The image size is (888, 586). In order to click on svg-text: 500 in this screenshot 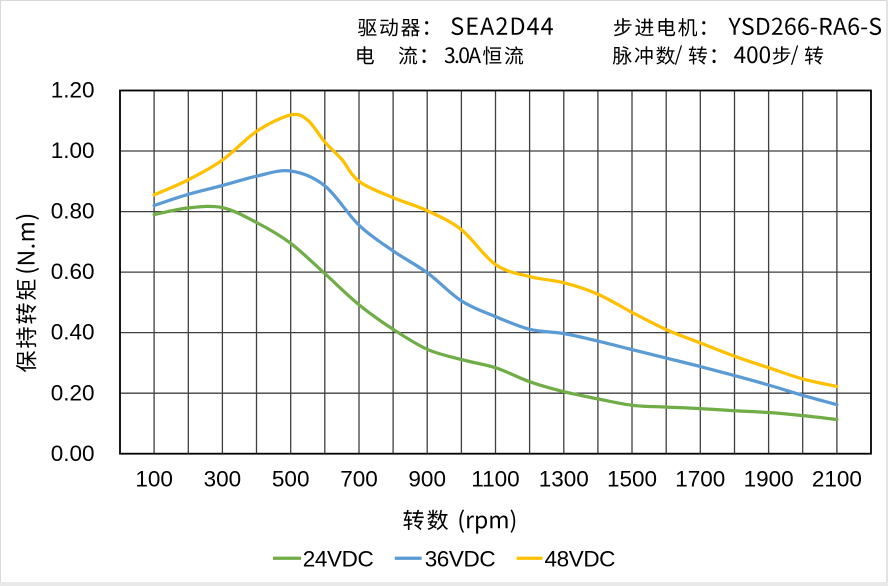, I will do `click(291, 479)`.